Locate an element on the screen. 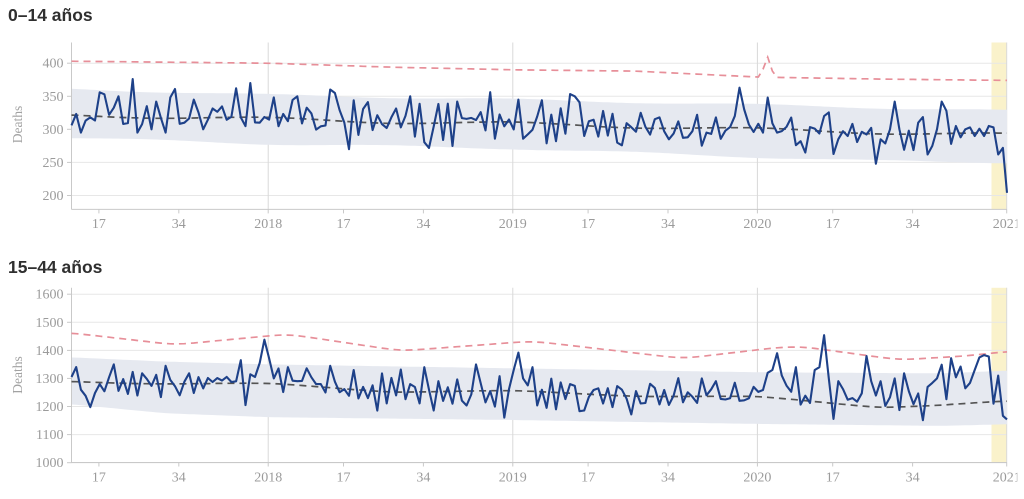 The height and width of the screenshot is (499, 1024). svg-text: 15–44 años is located at coordinates (55, 267).